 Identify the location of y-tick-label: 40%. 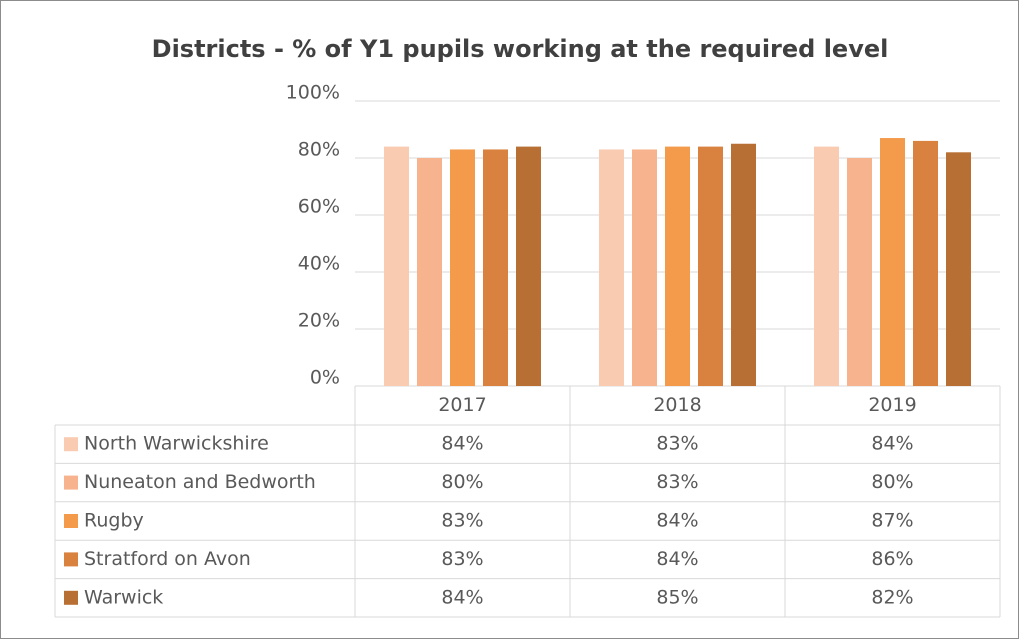
(319, 264).